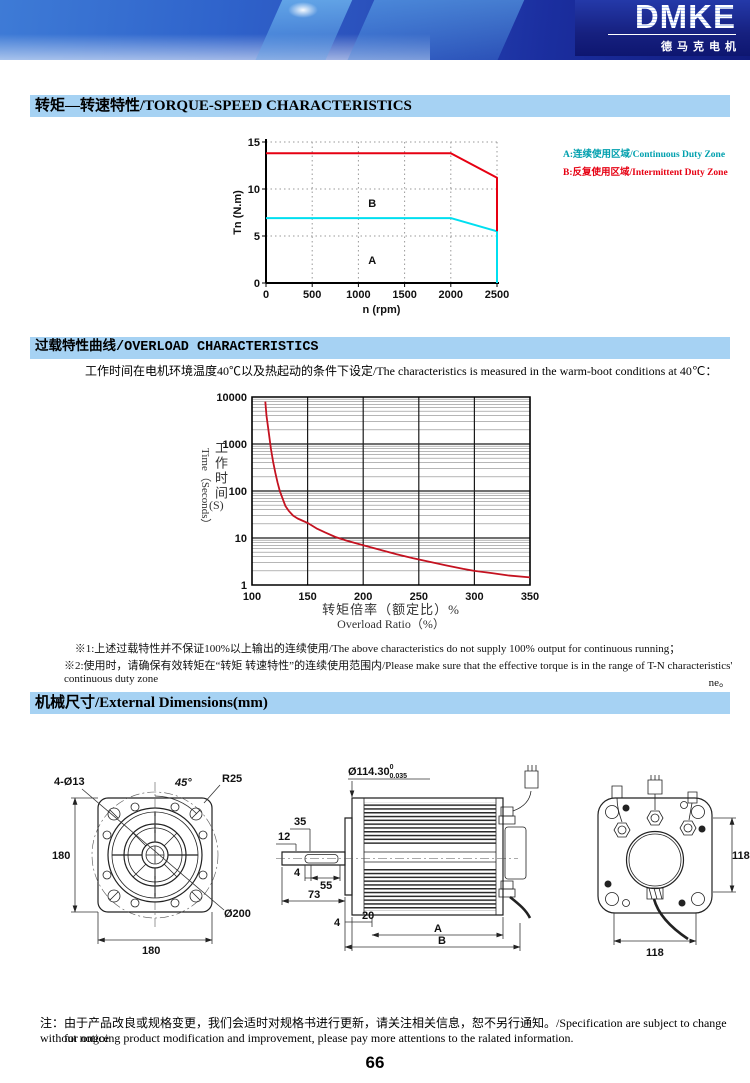 The image size is (750, 1083). What do you see at coordinates (474, 597) in the screenshot?
I see `svg-text: 300` at bounding box center [474, 597].